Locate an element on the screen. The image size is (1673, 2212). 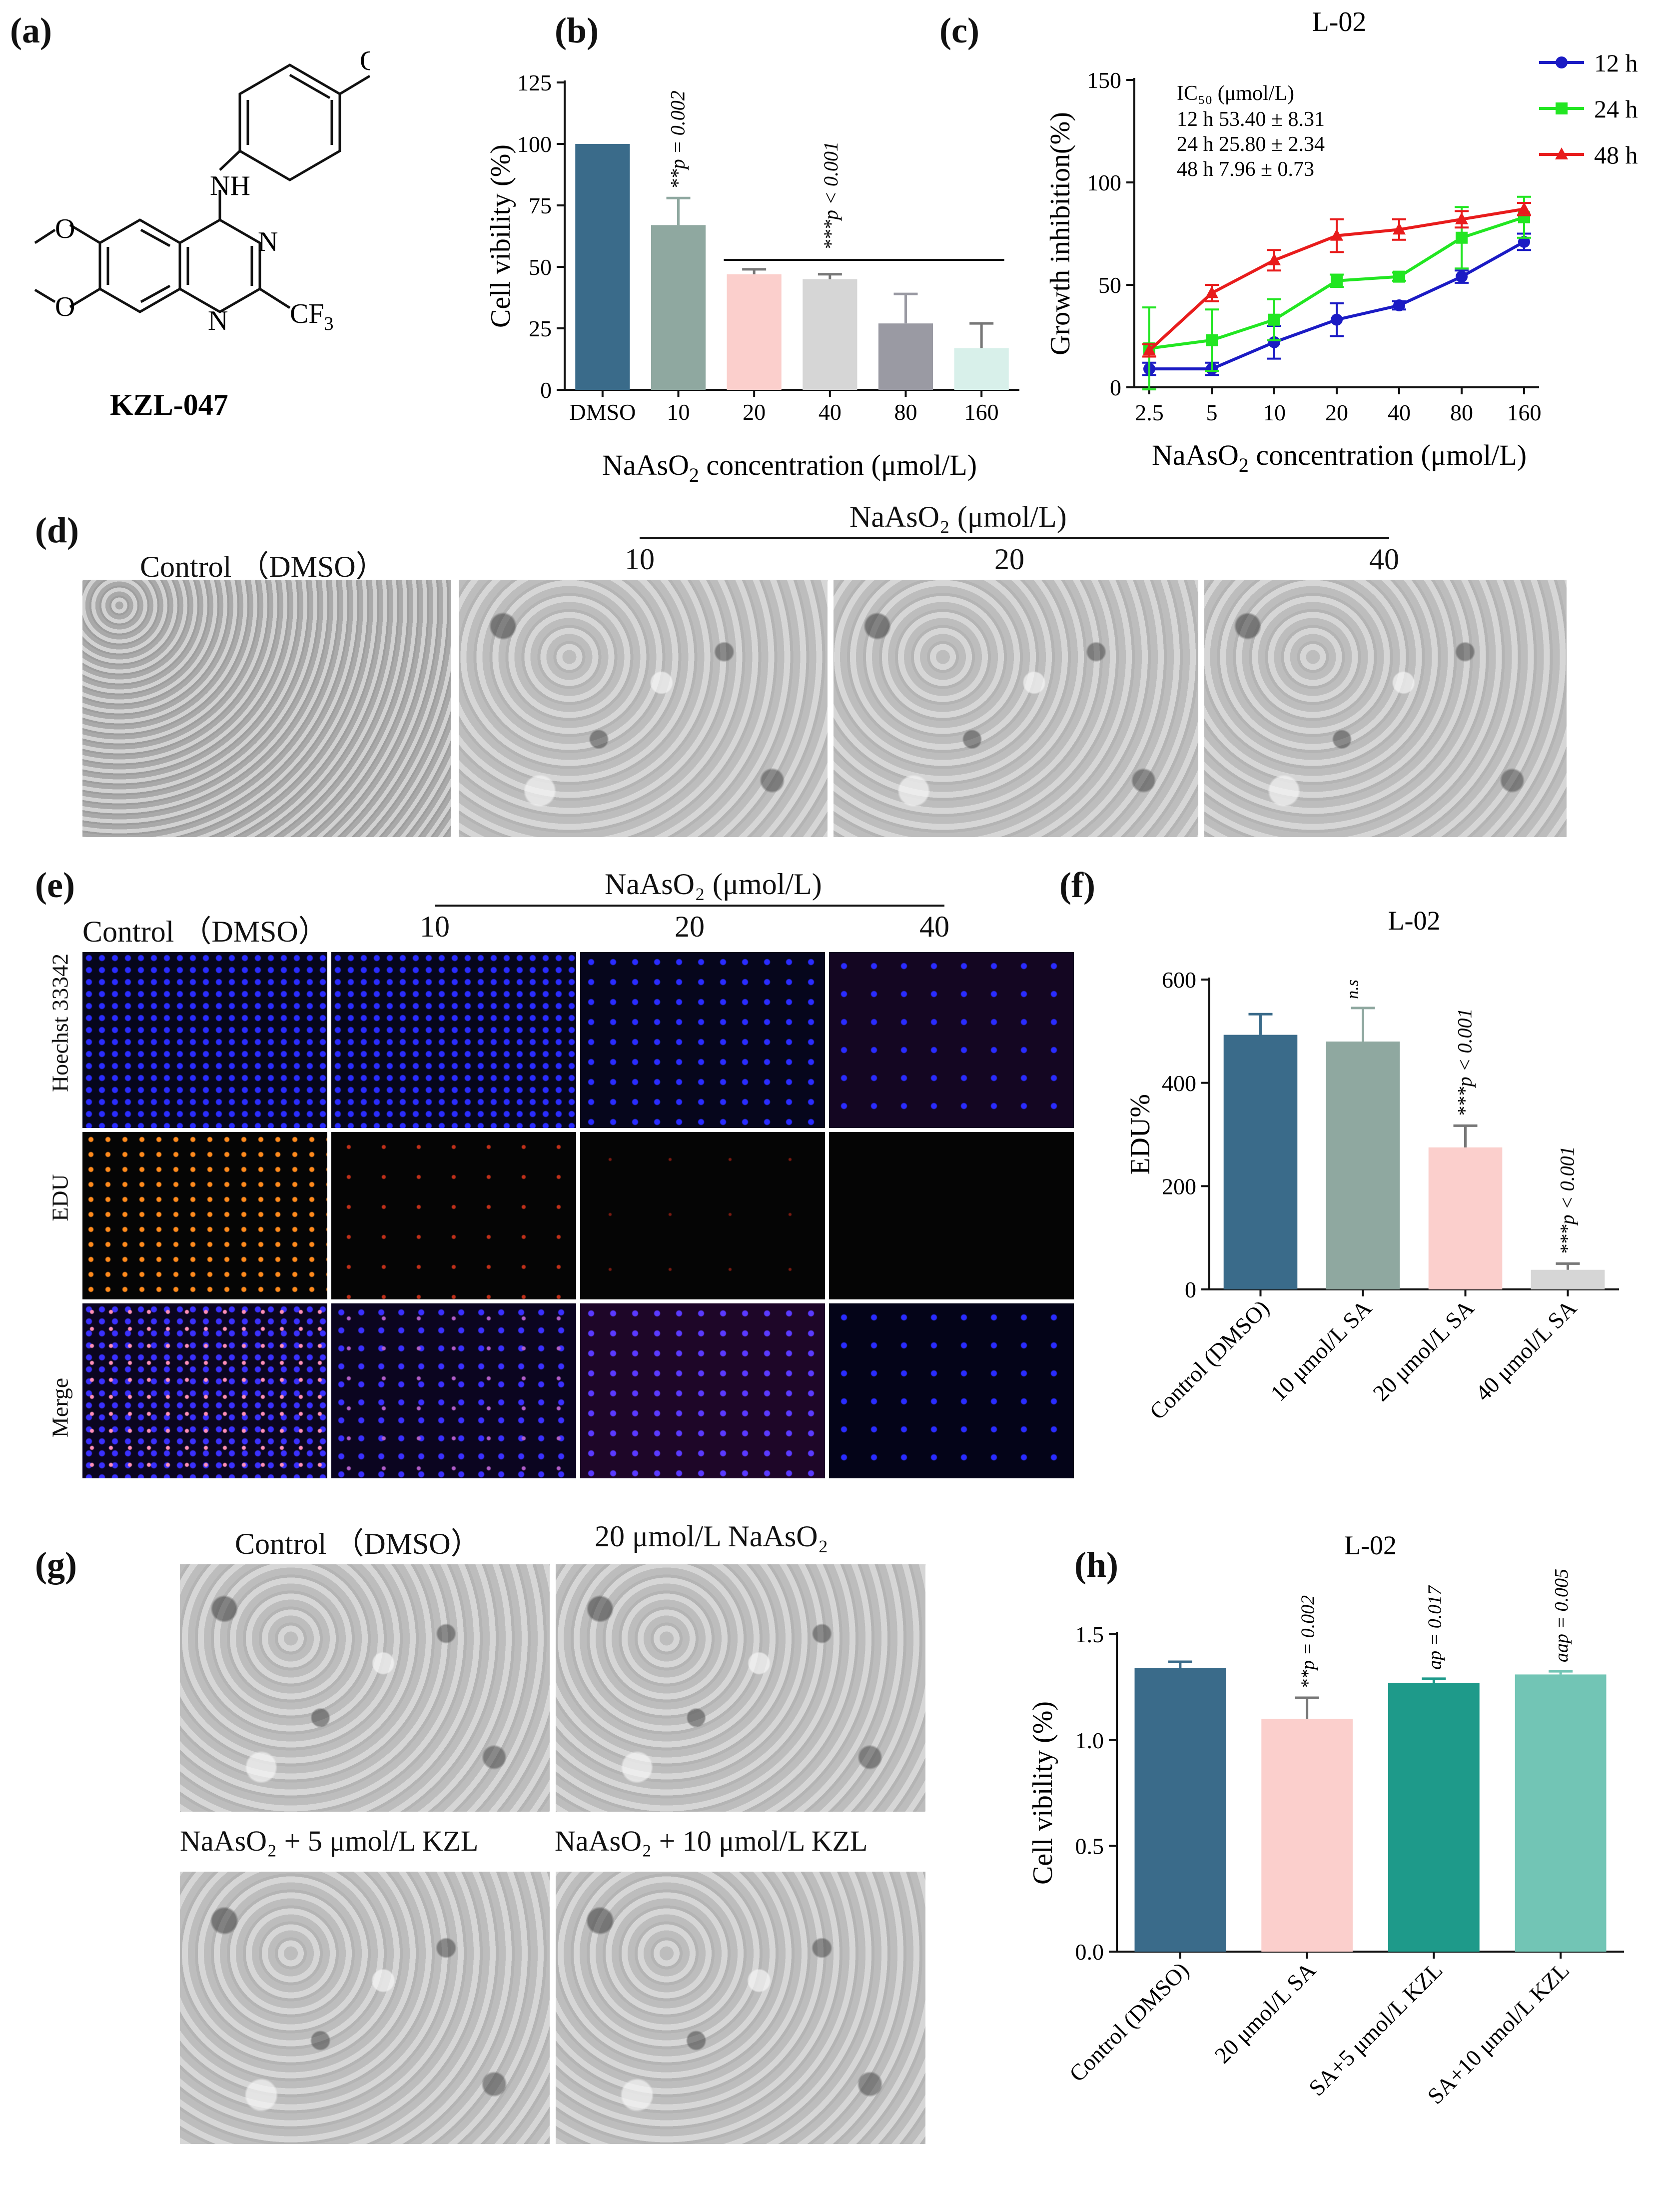
d-dose-line is located at coordinates (1014, 538).